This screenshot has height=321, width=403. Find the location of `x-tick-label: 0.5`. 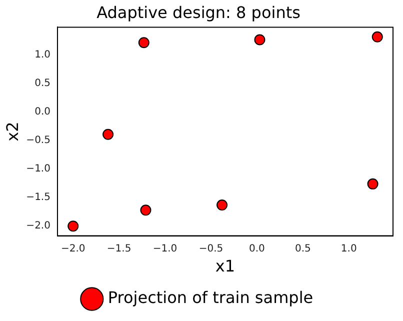

x-tick-label: 0.5 is located at coordinates (302, 248).